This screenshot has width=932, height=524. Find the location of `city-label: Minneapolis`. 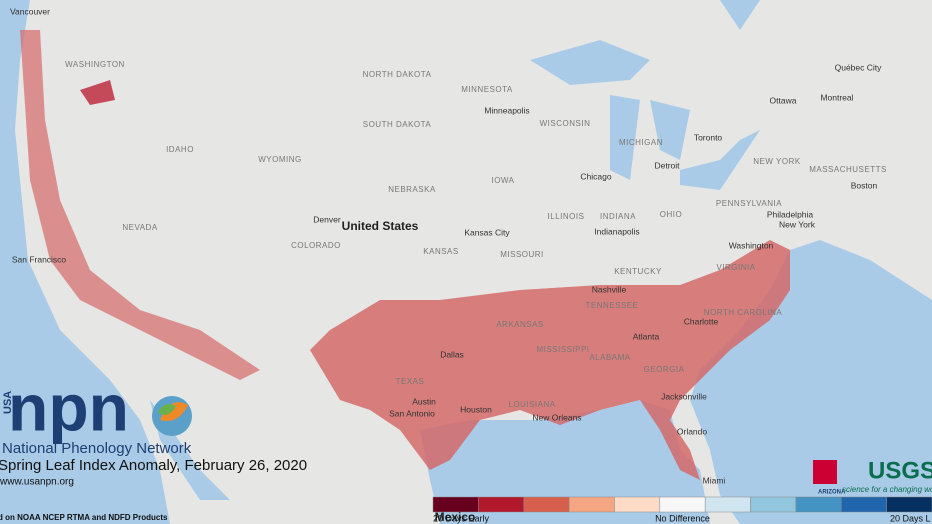

city-label: Minneapolis is located at coordinates (506, 110).